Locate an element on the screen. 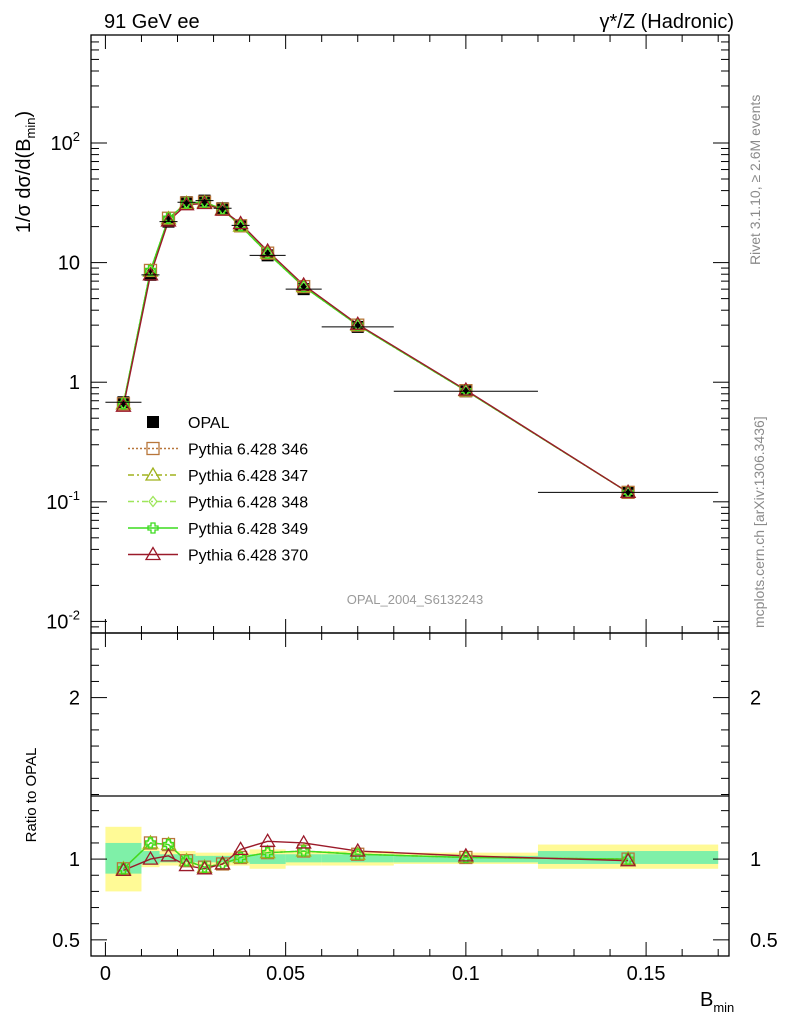 The image size is (786, 1024). x-tick-label: 0.05 is located at coordinates (285, 974).